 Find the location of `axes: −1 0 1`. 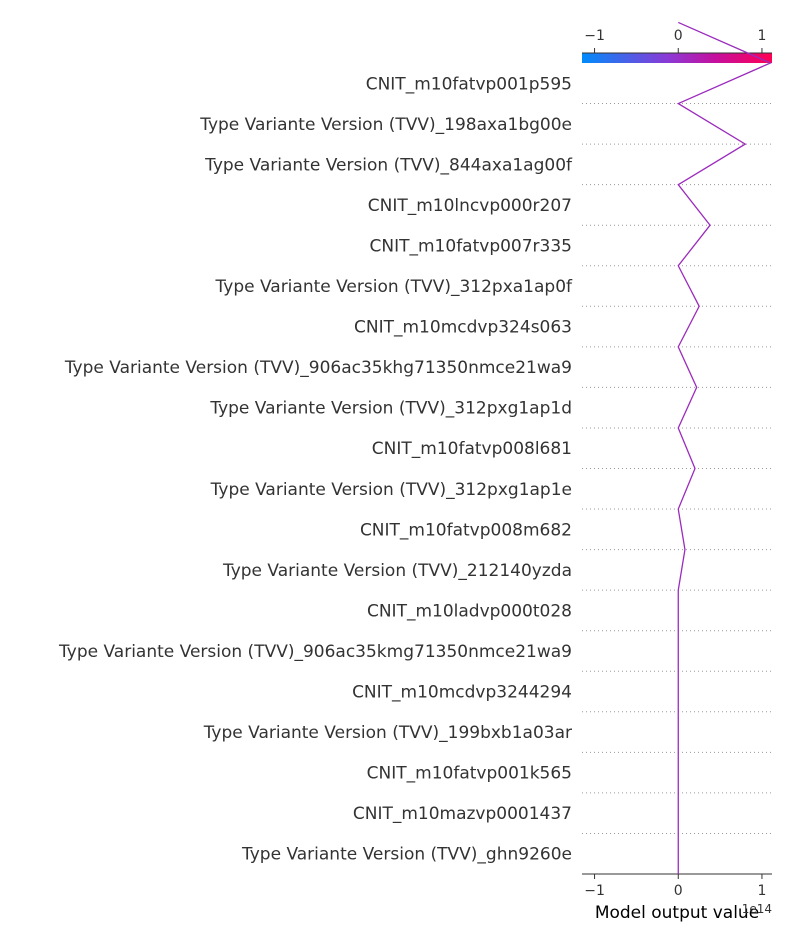

axes: −1 0 1 is located at coordinates (677, 886).